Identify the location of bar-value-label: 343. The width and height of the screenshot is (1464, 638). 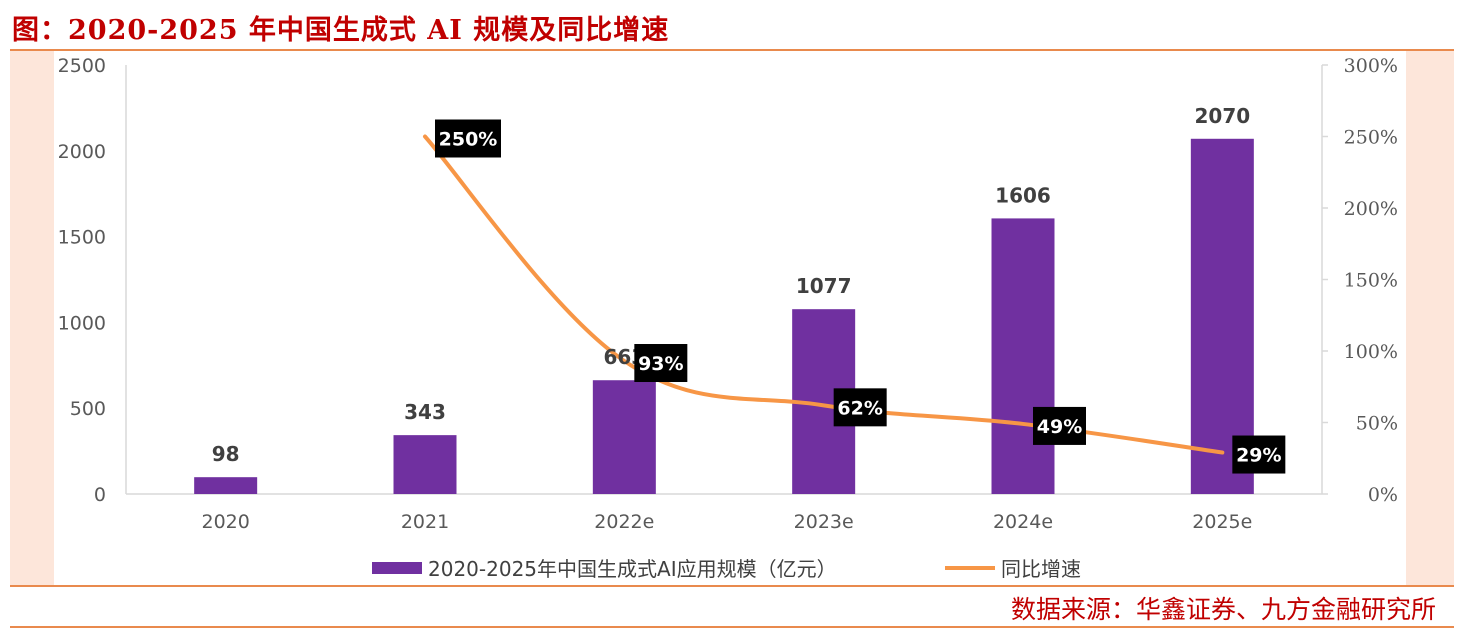
(425, 412).